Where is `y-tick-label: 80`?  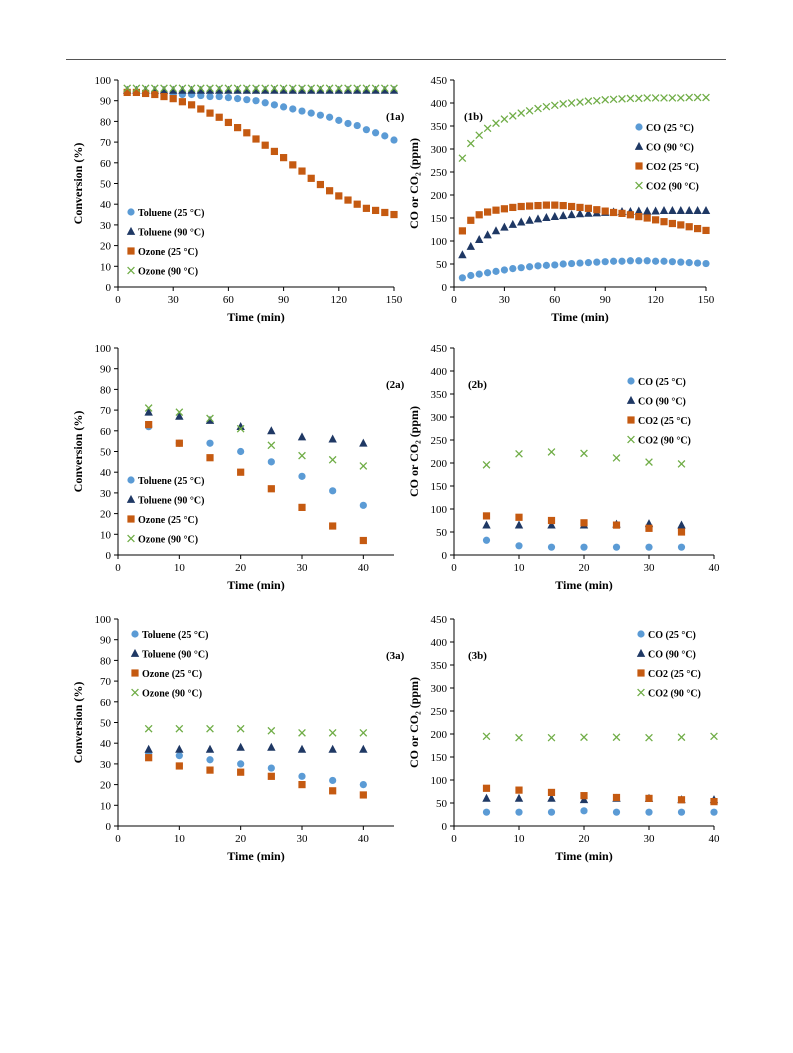
y-tick-label: 80 is located at coordinates (106, 390).